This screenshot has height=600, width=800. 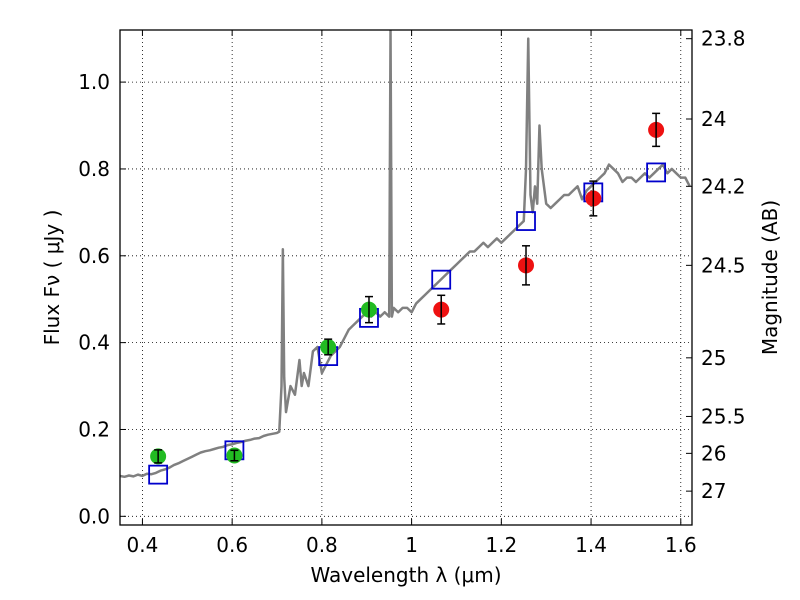 I want to click on right-tick-label: 27, so click(x=713, y=491).